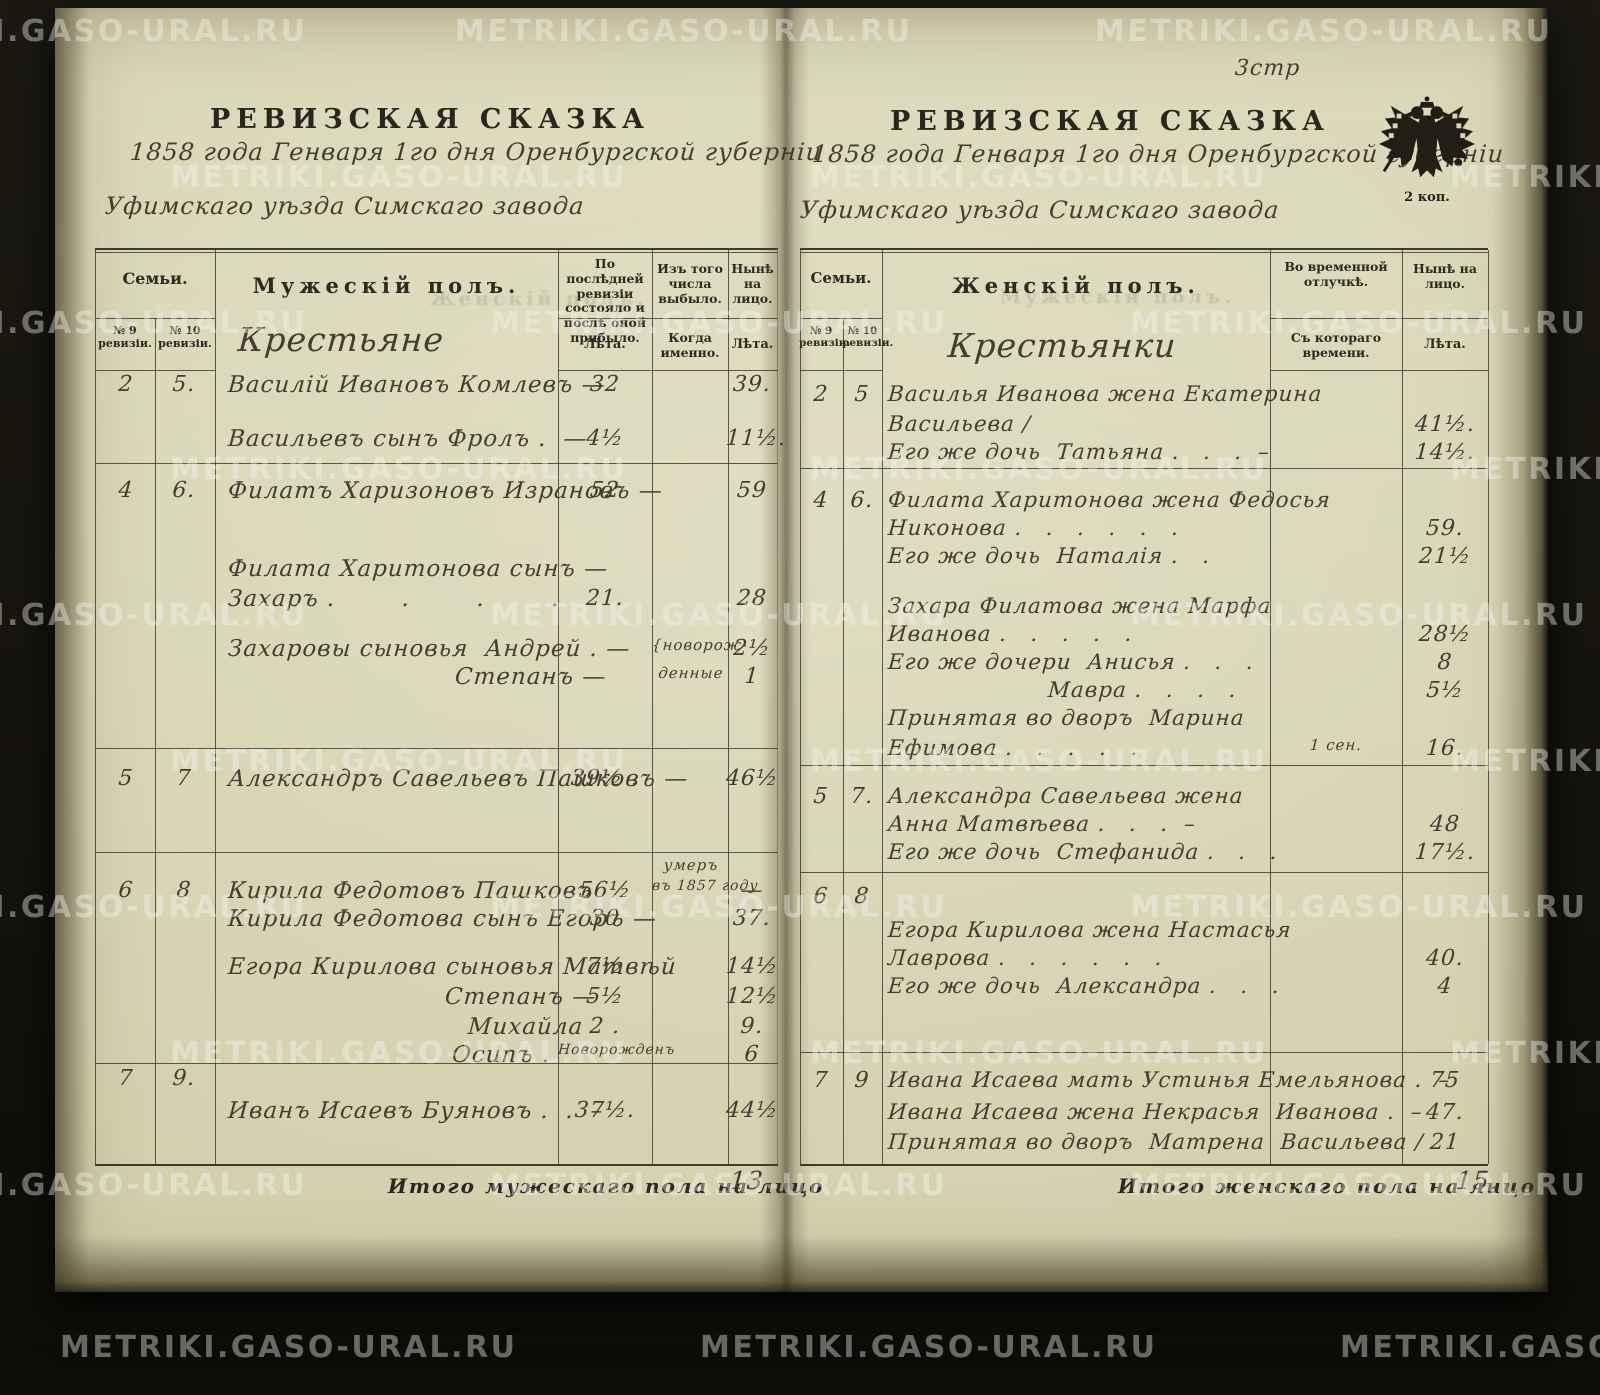 The width and height of the screenshot is (1600, 1395). Describe the element at coordinates (1084, 986) in the screenshot. I see `person-name: Его же дочь Александра . . .` at that location.